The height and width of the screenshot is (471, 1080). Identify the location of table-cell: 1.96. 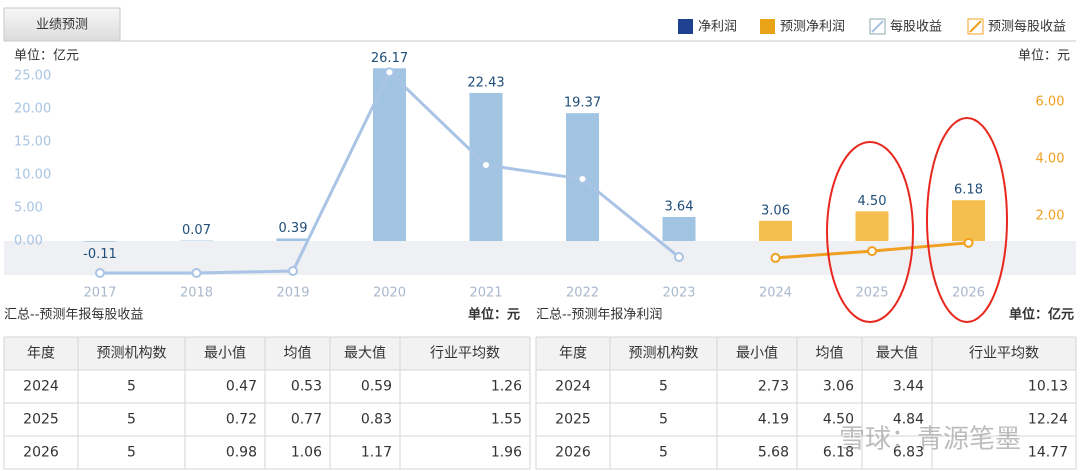
(506, 453).